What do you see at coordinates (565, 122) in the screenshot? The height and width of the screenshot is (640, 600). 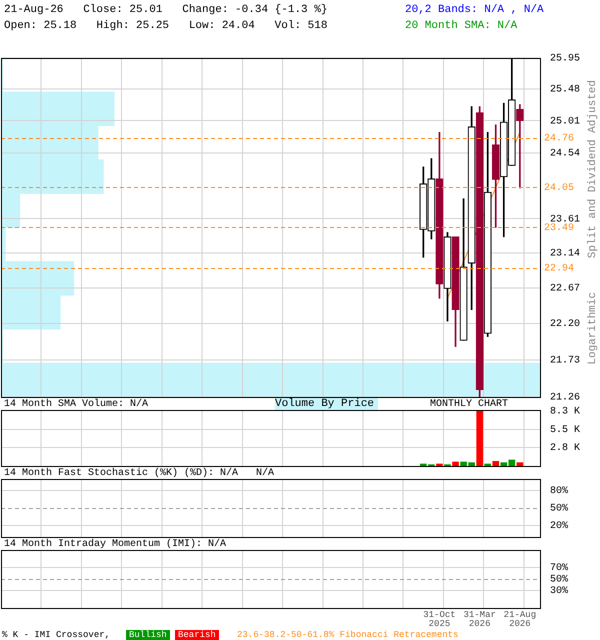 I see `y-tick-label: 25.01` at bounding box center [565, 122].